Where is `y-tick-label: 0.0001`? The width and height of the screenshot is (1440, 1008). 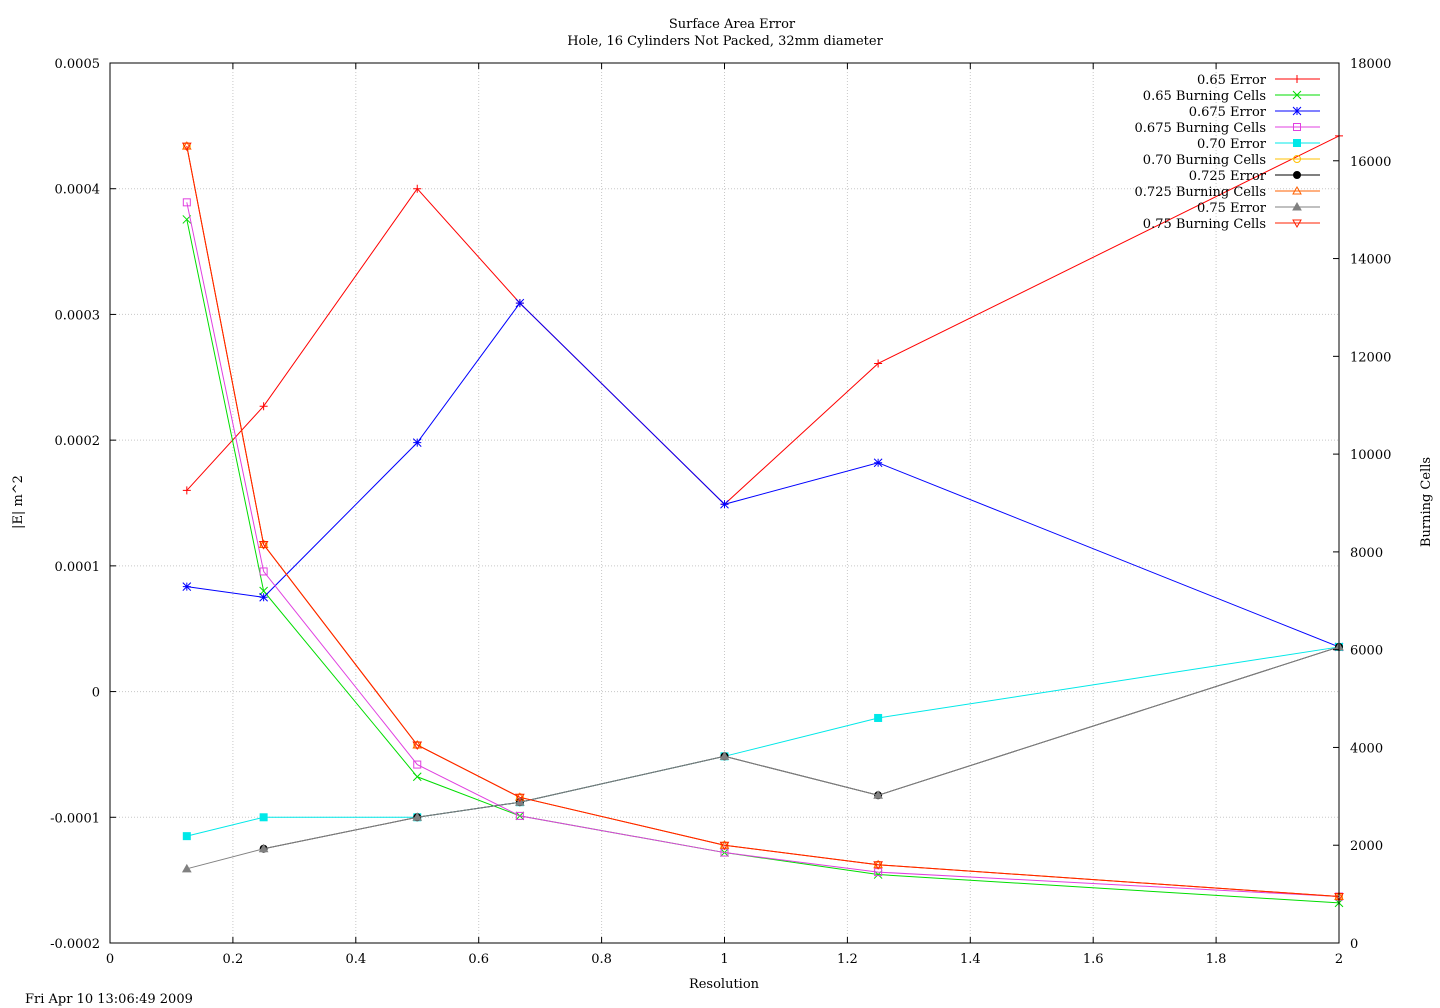 y-tick-label: 0.0001 is located at coordinates (78, 567).